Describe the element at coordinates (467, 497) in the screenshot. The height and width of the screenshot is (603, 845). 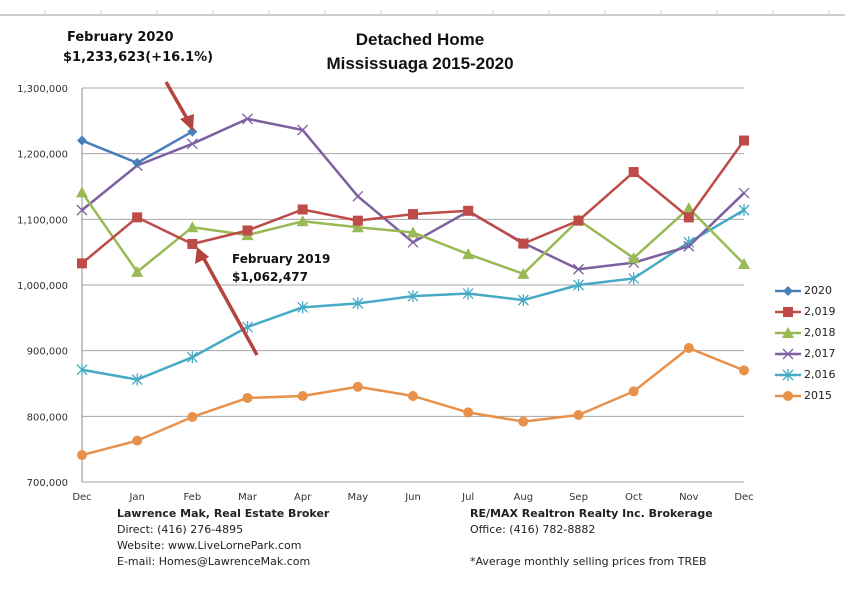
I see `x-tick-label: Jul` at that location.